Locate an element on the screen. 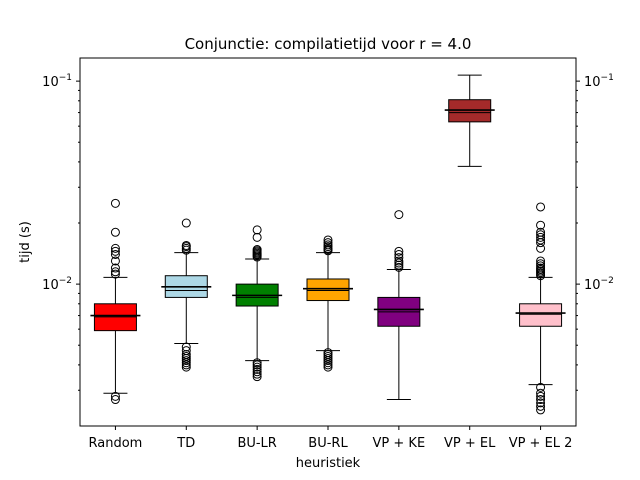 This screenshot has width=640, height=480. x-tick-label: BU-LR is located at coordinates (256, 443).